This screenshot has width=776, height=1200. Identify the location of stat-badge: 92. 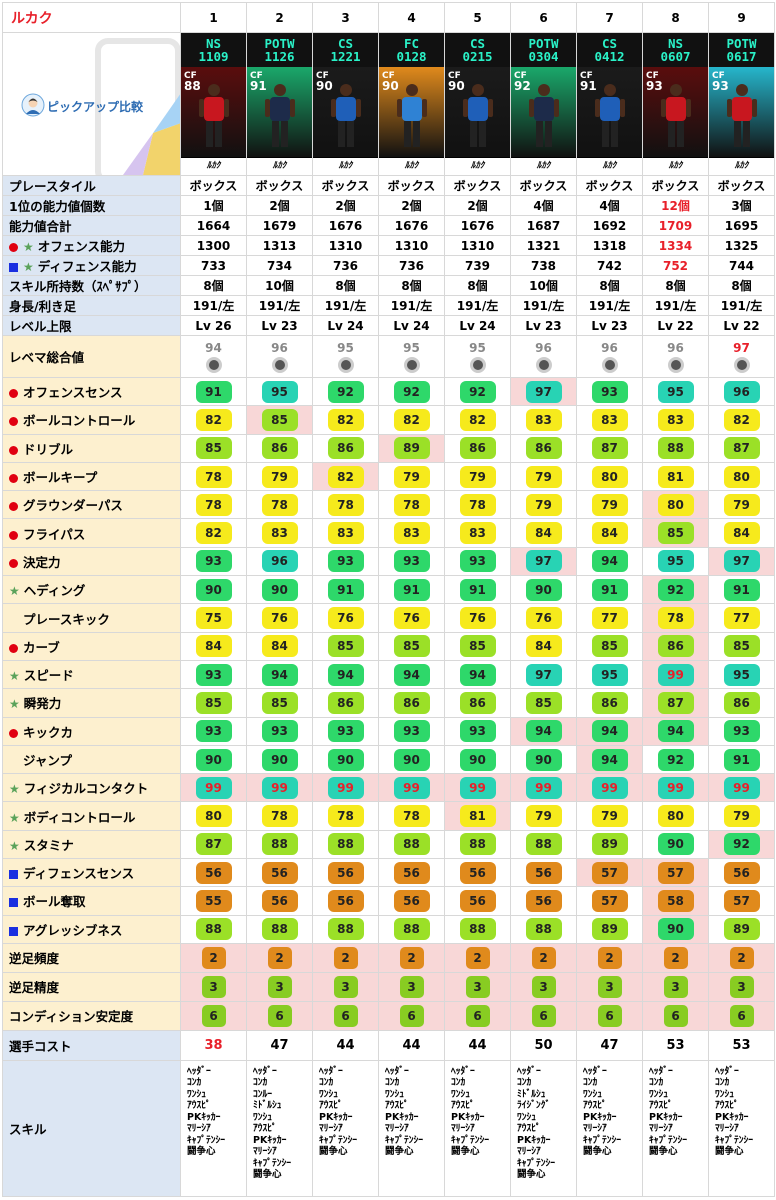
(675, 589).